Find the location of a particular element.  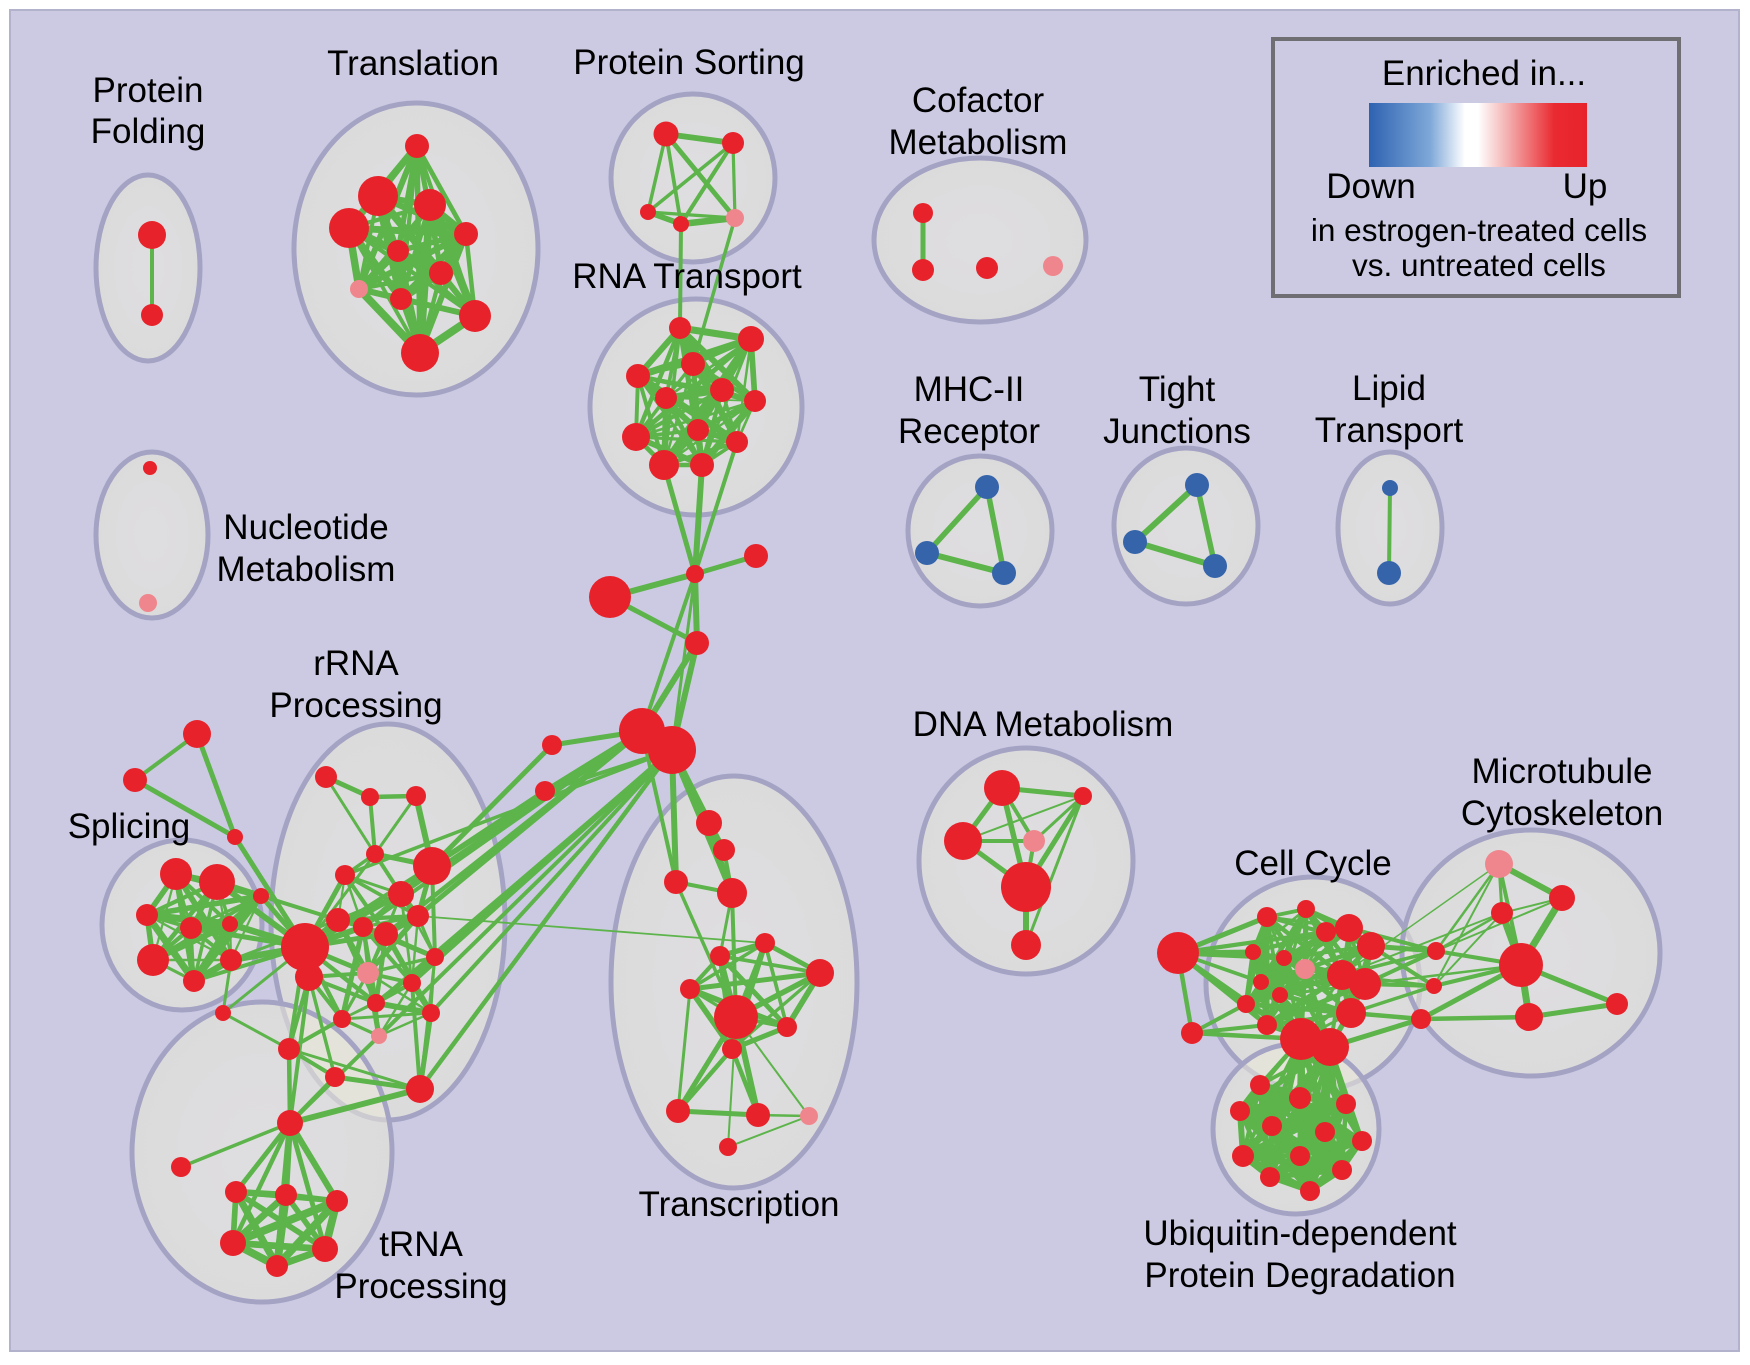

svg-text: in estrogen-treated cells is located at coordinates (1479, 230).